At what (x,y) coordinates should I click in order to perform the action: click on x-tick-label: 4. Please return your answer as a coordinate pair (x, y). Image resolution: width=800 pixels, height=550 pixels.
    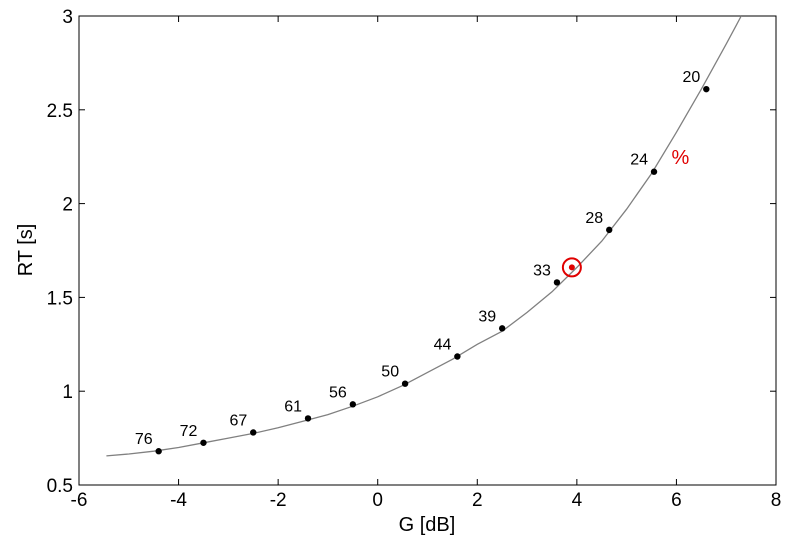
    Looking at the image, I should click on (577, 500).